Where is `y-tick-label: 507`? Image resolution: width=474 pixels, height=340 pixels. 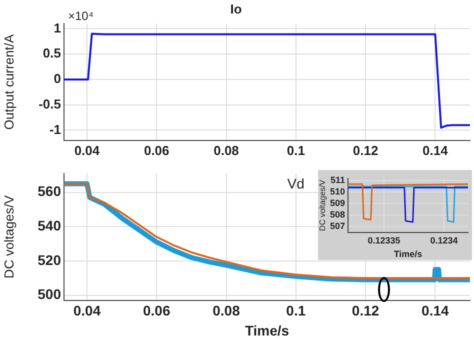
y-tick-label: 507 is located at coordinates (337, 226).